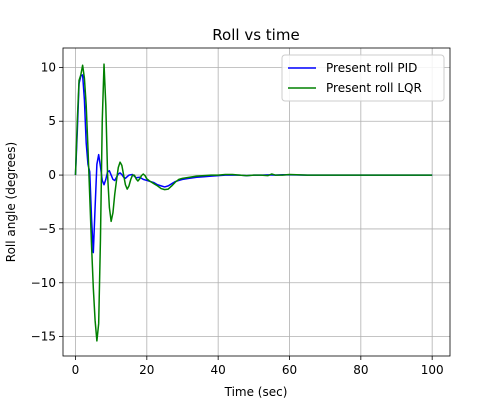 This screenshot has width=500, height=400. What do you see at coordinates (255, 35) in the screenshot?
I see `chart-title: Roll vs time` at bounding box center [255, 35].